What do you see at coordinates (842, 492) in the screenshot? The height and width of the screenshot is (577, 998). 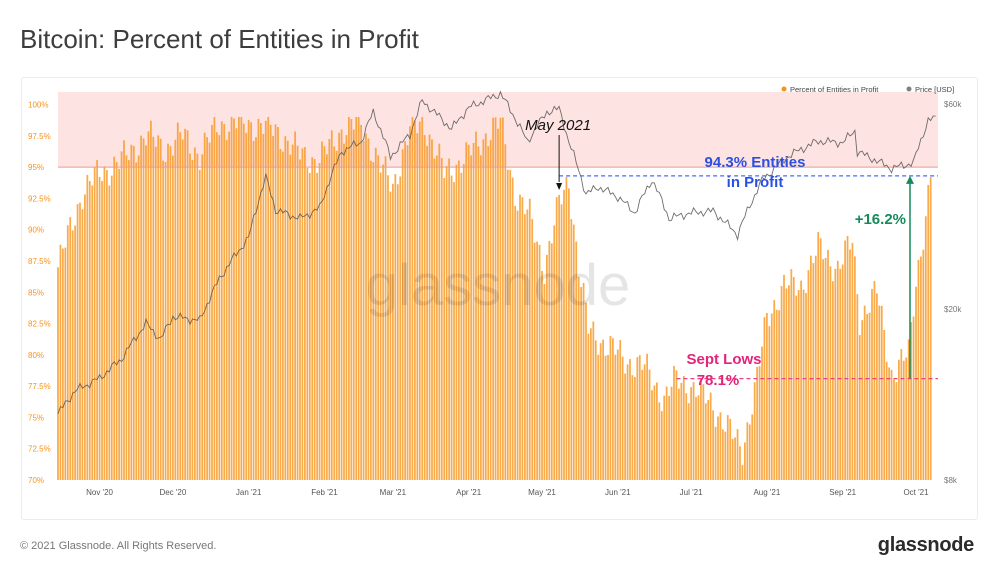 I see `x-axis-tick-label: Sep '21` at bounding box center [842, 492].